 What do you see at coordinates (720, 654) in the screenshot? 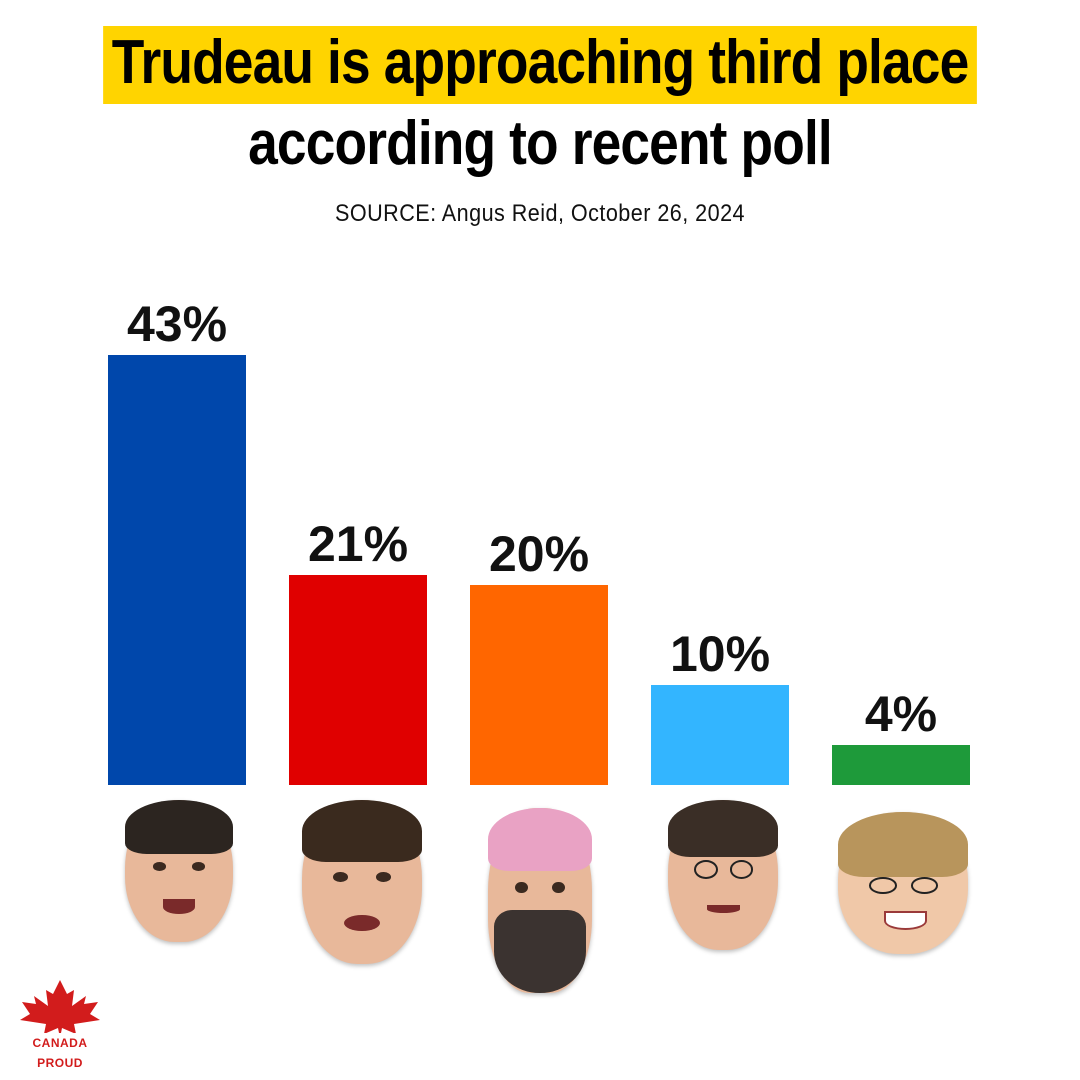
I see `bar-value-label-4: 10%` at bounding box center [720, 654].